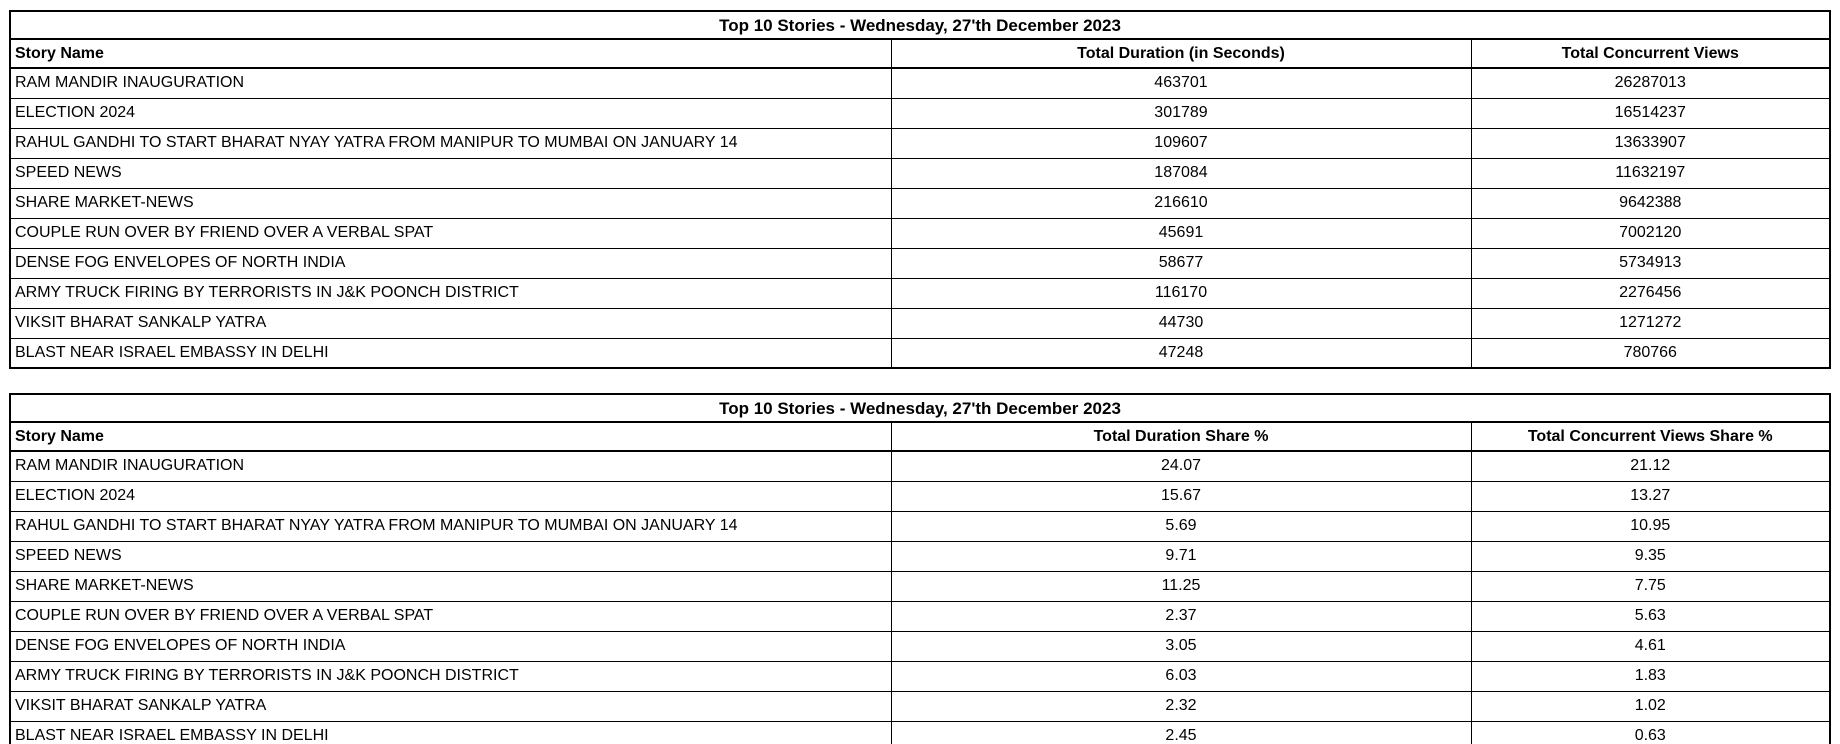 This screenshot has height=744, width=1840. What do you see at coordinates (1650, 556) in the screenshot?
I see `metric-2-cell: 9.35` at bounding box center [1650, 556].